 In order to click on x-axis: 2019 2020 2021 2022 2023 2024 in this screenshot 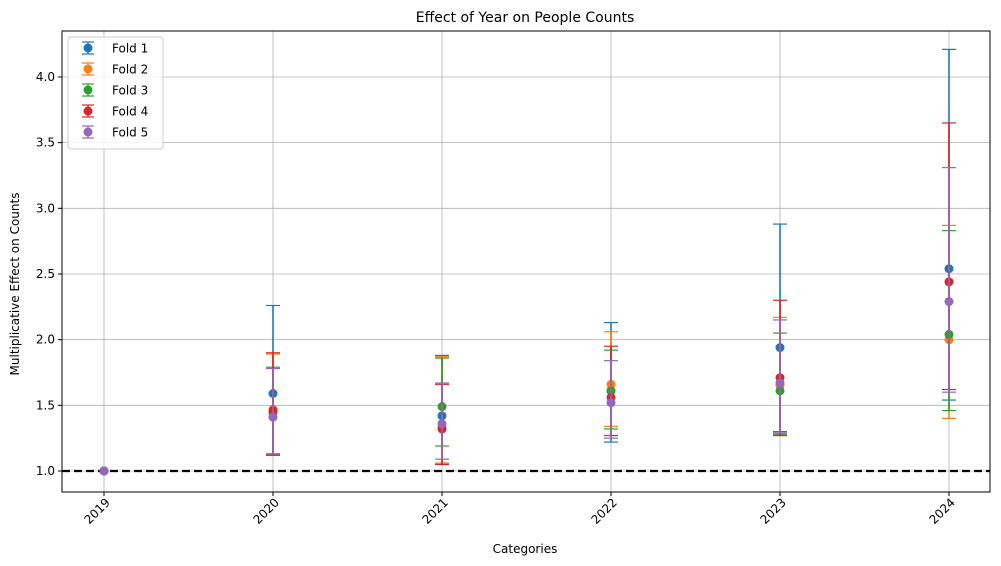, I will do `click(519, 509)`.